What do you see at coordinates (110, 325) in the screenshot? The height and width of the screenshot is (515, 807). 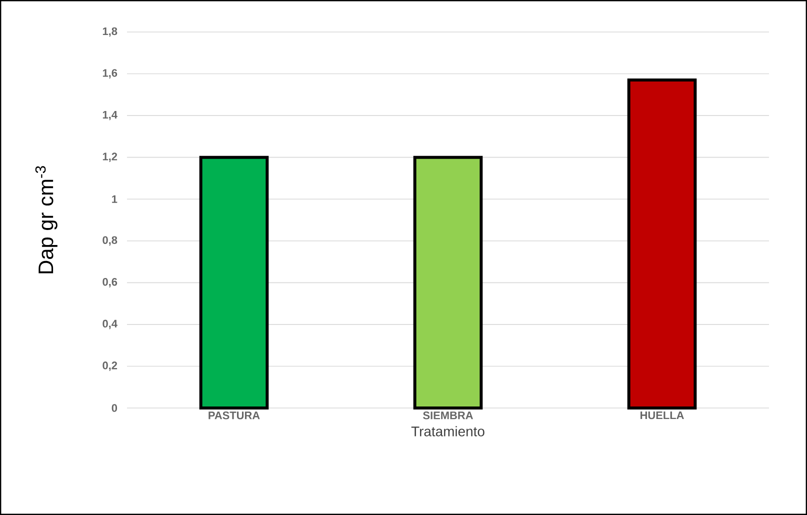 I see `y-tick-label: 0,4` at bounding box center [110, 325].